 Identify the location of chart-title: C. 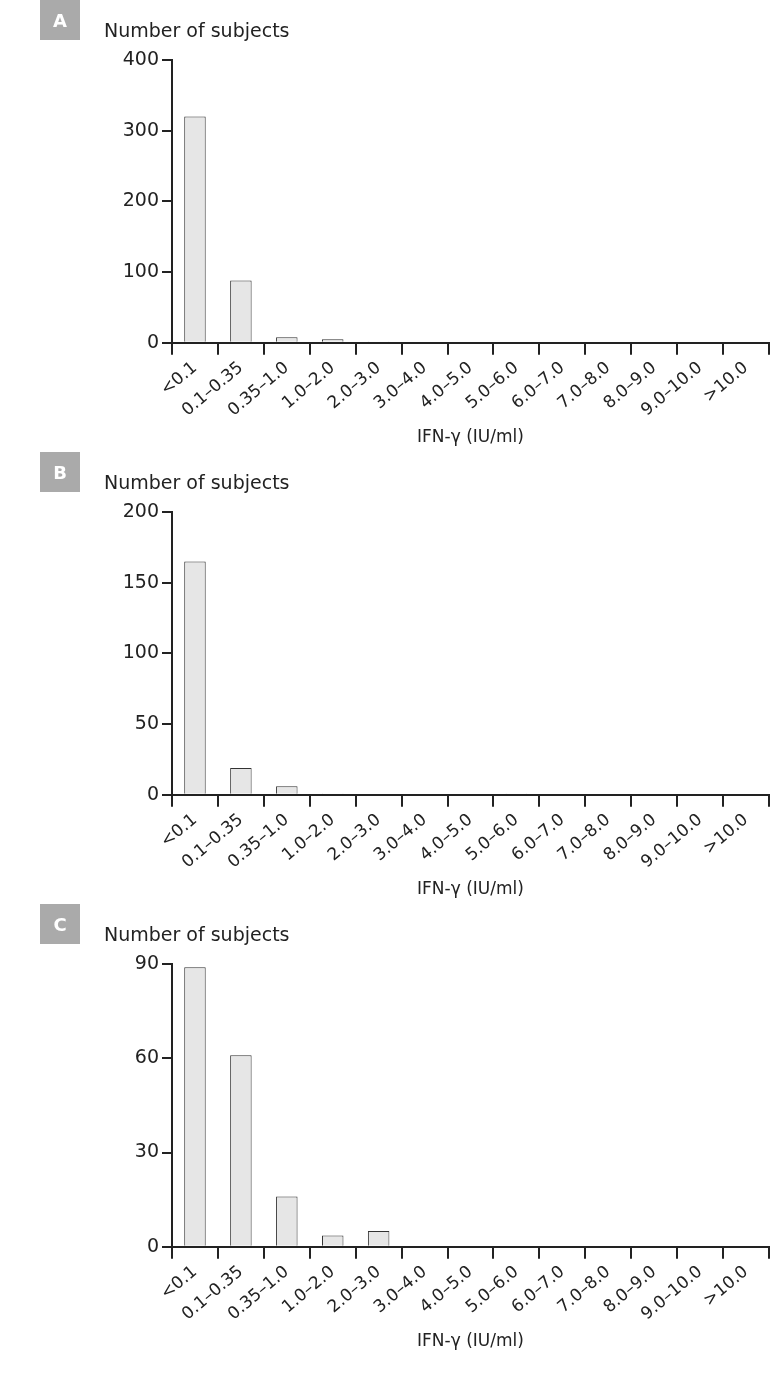
(60, 924).